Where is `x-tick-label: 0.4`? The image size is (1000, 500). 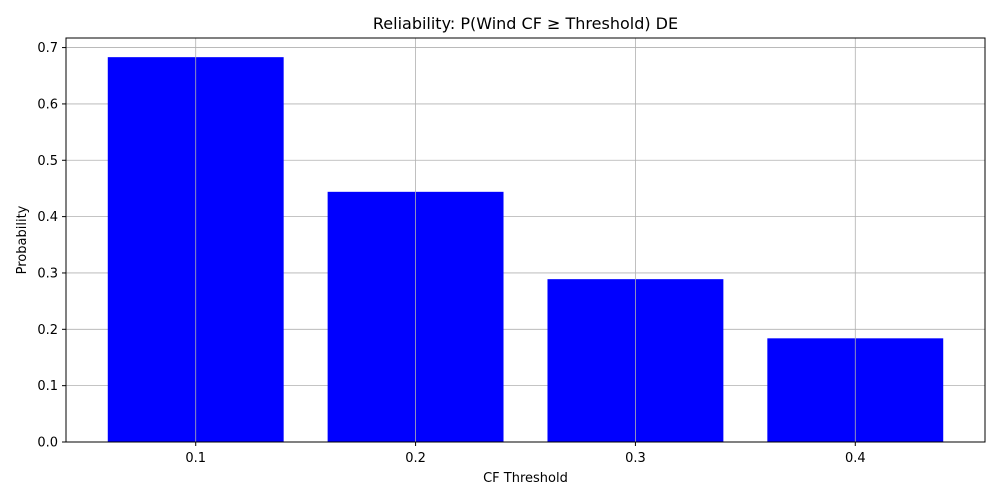 x-tick-label: 0.4 is located at coordinates (855, 458).